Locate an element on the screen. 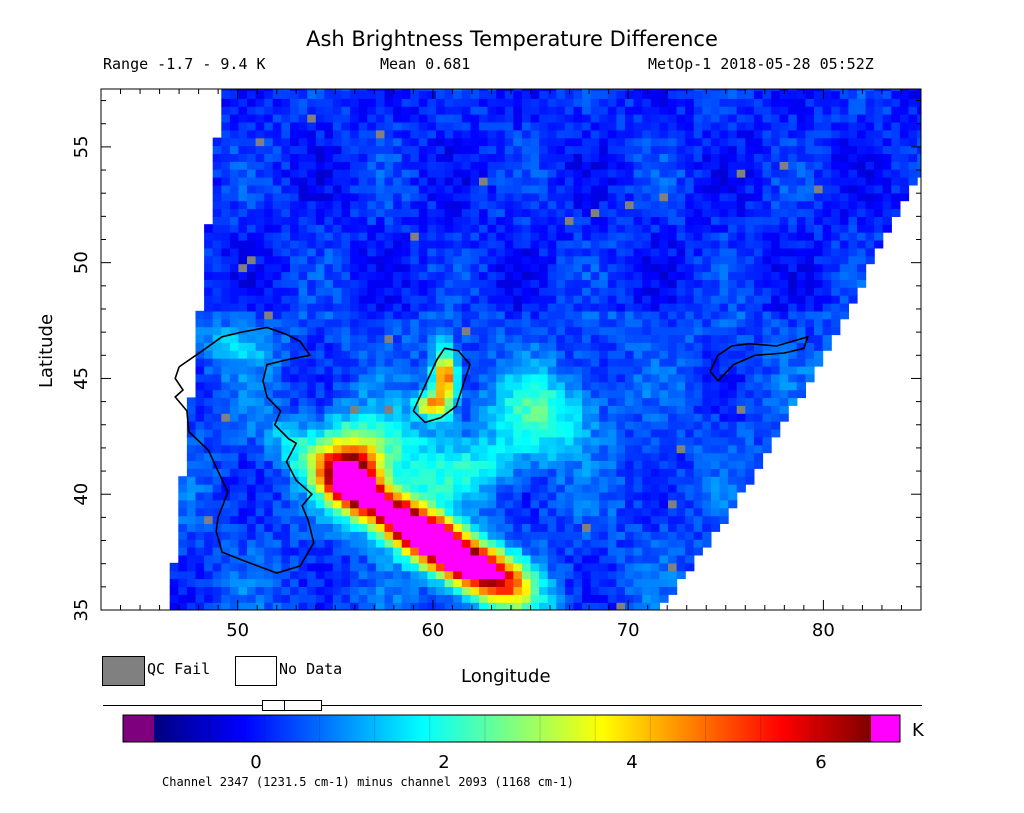 The height and width of the screenshot is (813, 1024). slider-handle-right is located at coordinates (303, 705).